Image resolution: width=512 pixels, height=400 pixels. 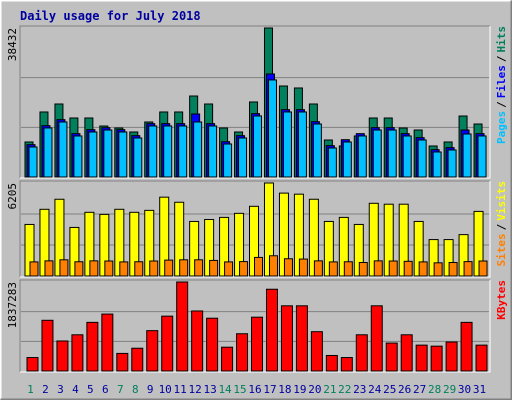 I want to click on x-tick-label: 13, so click(x=209, y=389).